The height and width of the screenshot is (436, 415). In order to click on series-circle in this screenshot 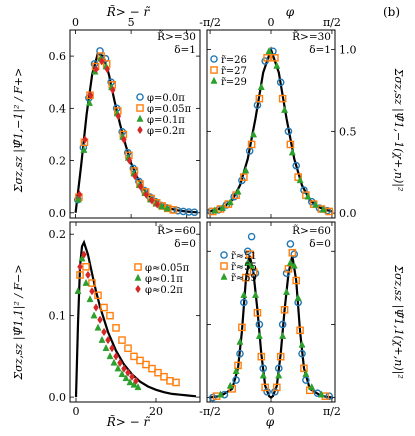, I will do `click(271, 317)`.